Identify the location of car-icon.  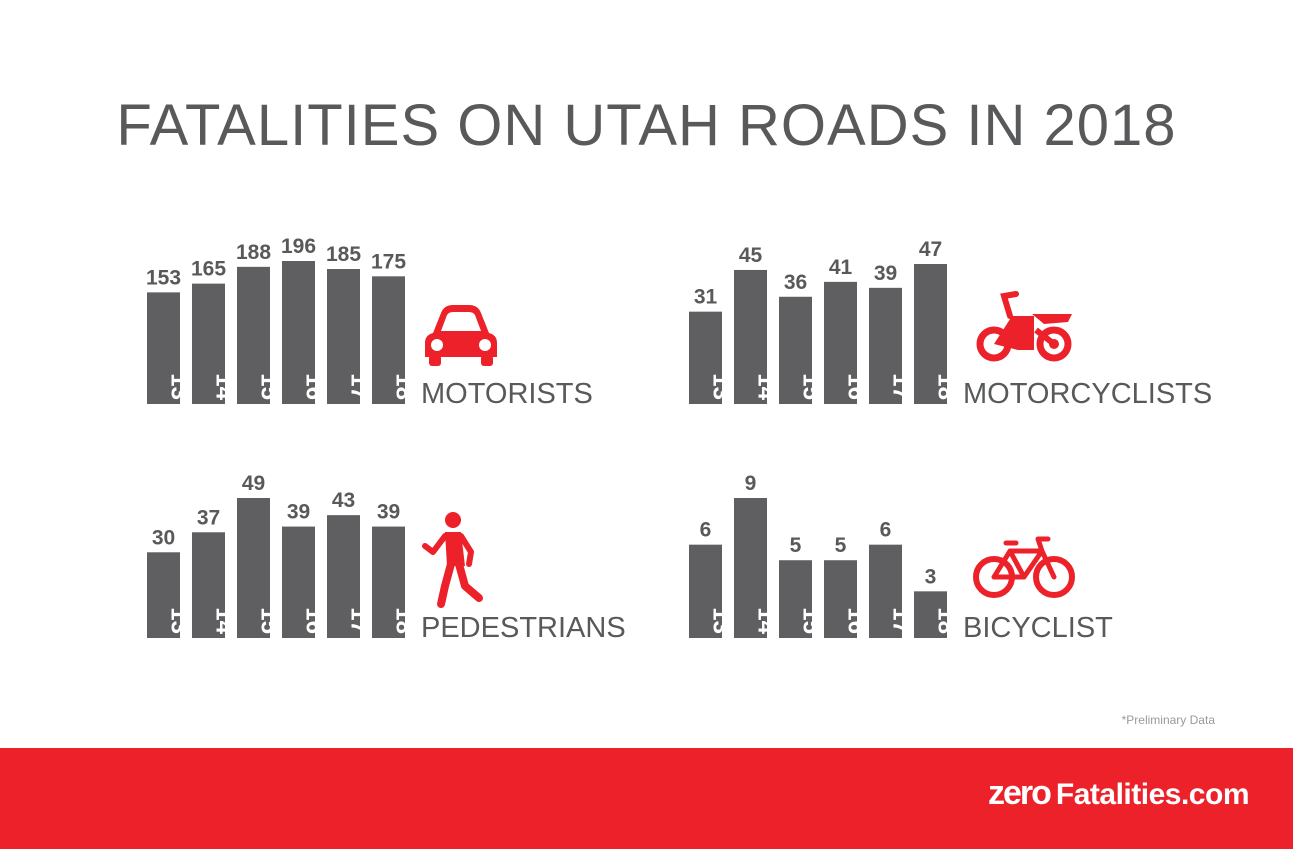
(461, 335).